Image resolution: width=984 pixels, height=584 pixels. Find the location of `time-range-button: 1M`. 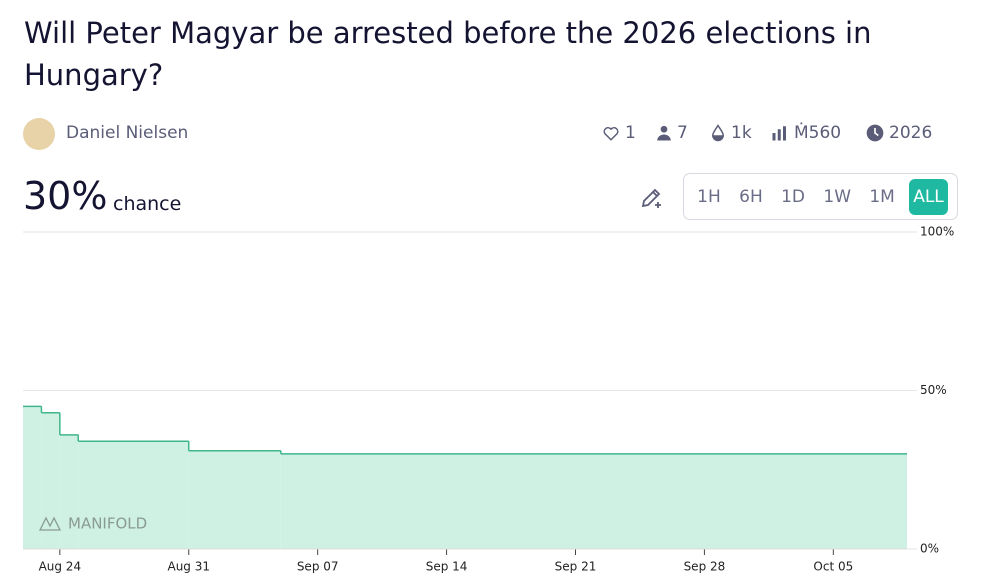

time-range-button: 1M is located at coordinates (882, 196).